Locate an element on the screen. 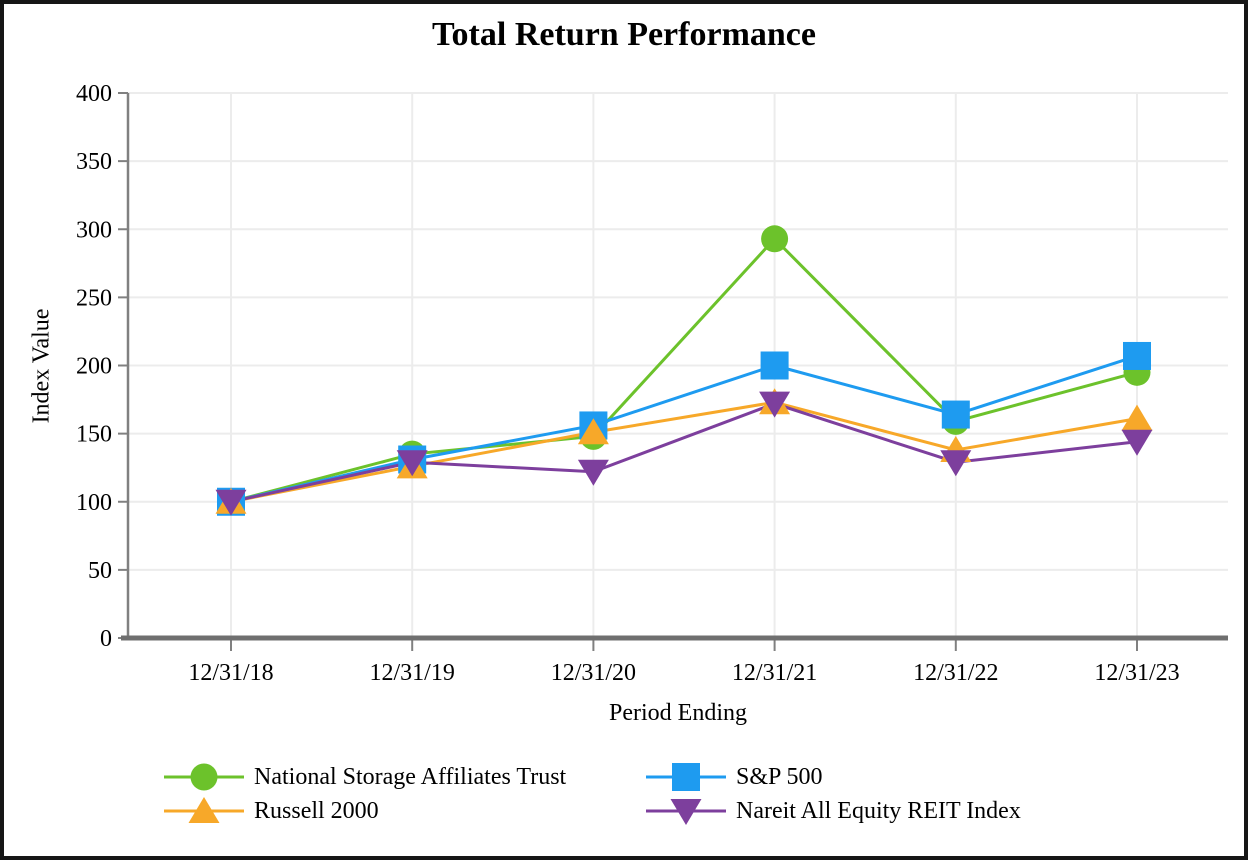 This screenshot has height=860, width=1248. legend-label-s-p-500: S&P 500 is located at coordinates (779, 776).